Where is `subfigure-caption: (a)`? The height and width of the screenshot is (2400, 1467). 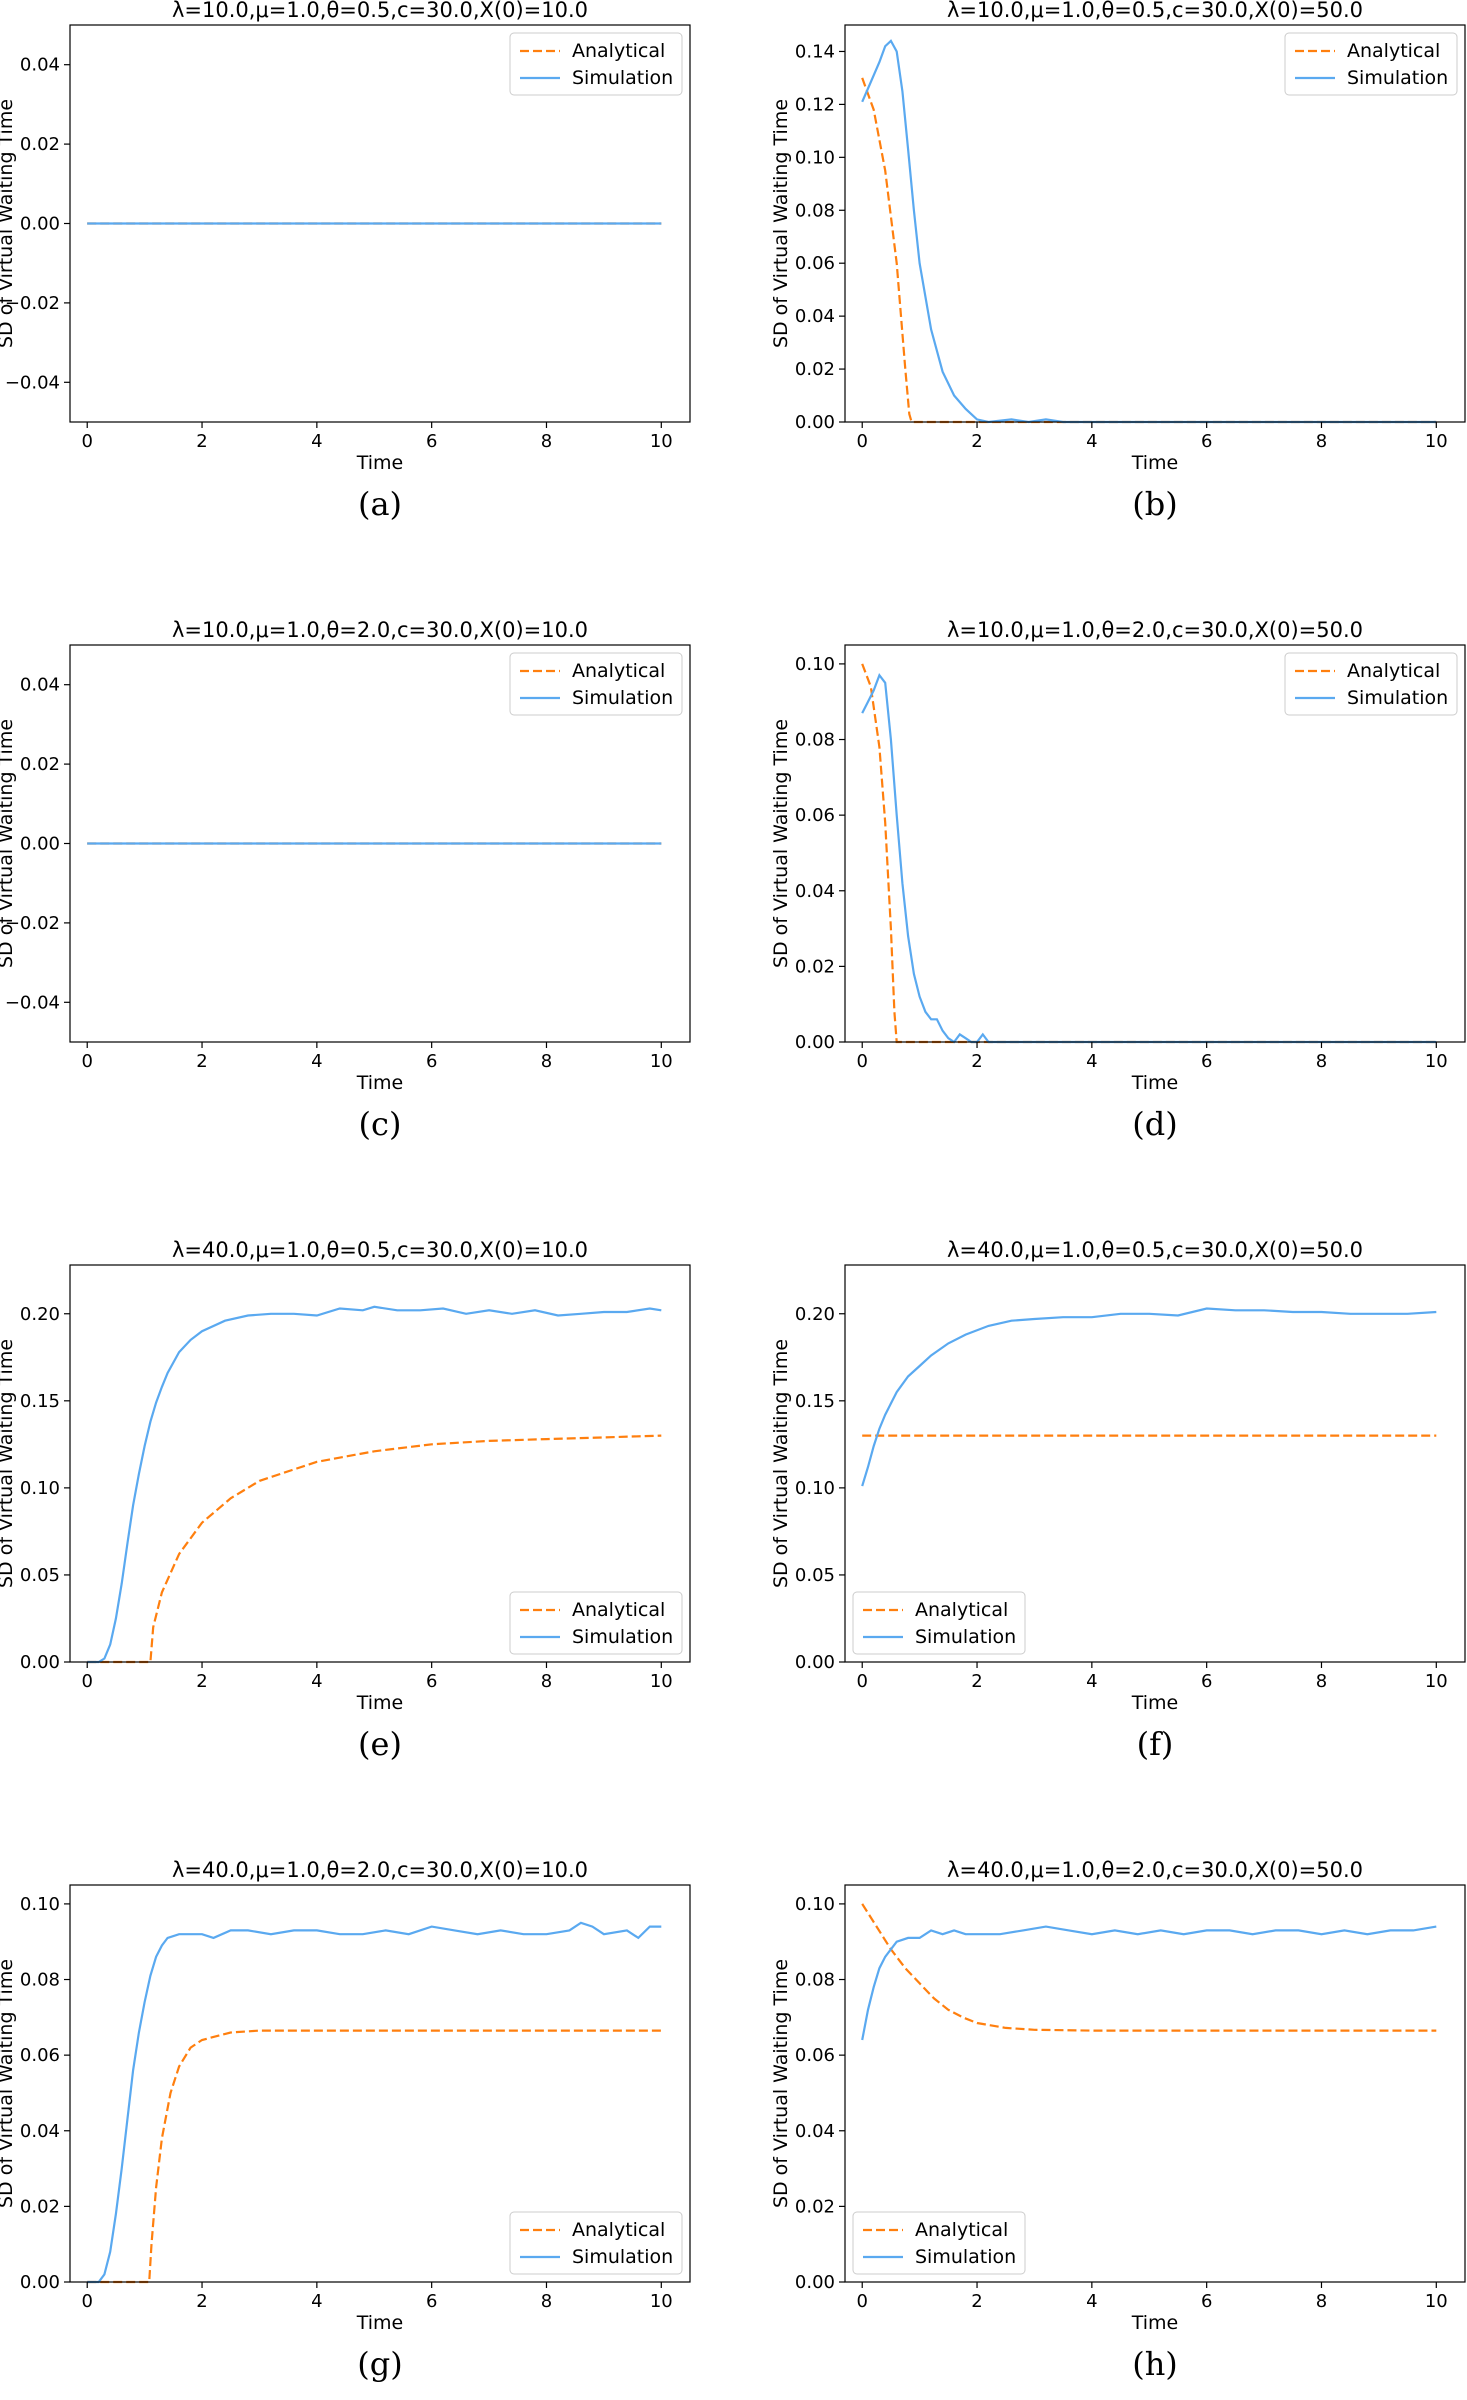 subfigure-caption: (a) is located at coordinates (380, 504).